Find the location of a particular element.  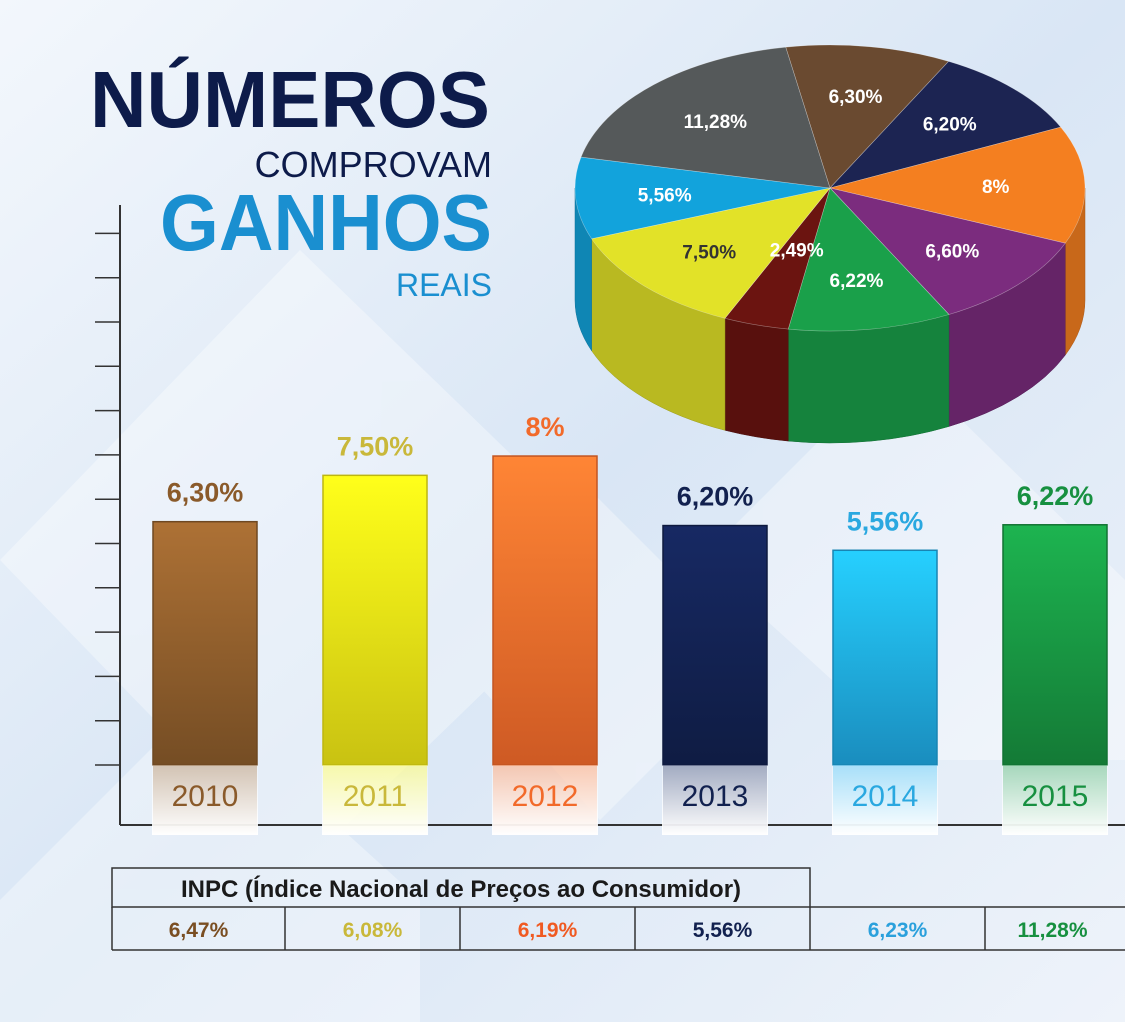

x-tick-label: 2013 is located at coordinates (715, 796).